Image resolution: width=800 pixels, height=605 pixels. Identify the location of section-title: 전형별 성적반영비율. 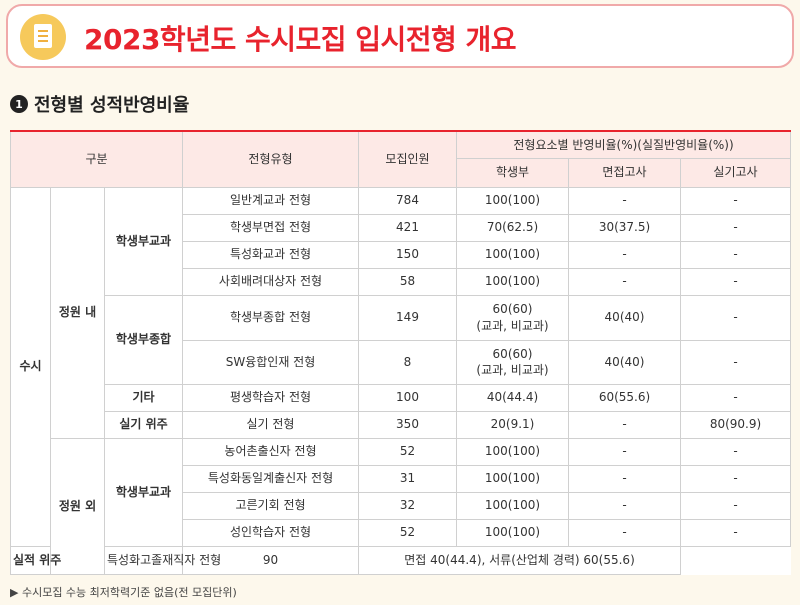
(112, 105).